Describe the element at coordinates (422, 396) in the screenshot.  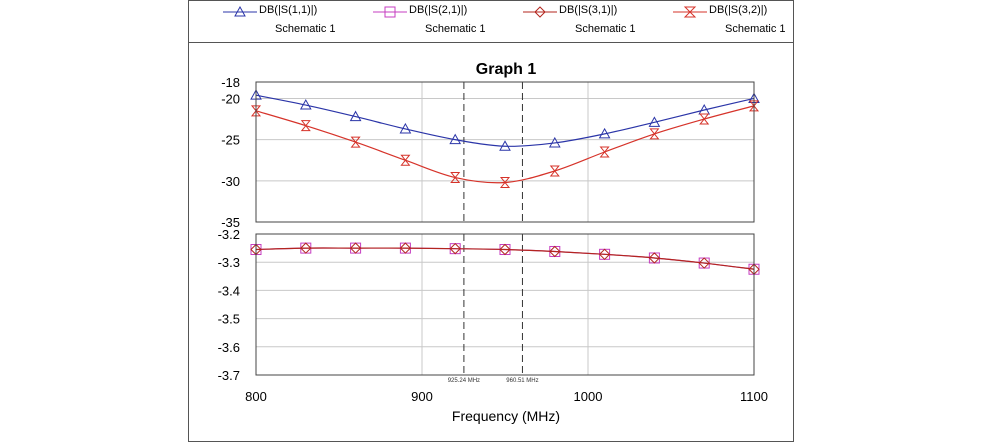
I see `x-tick-label: 900` at that location.